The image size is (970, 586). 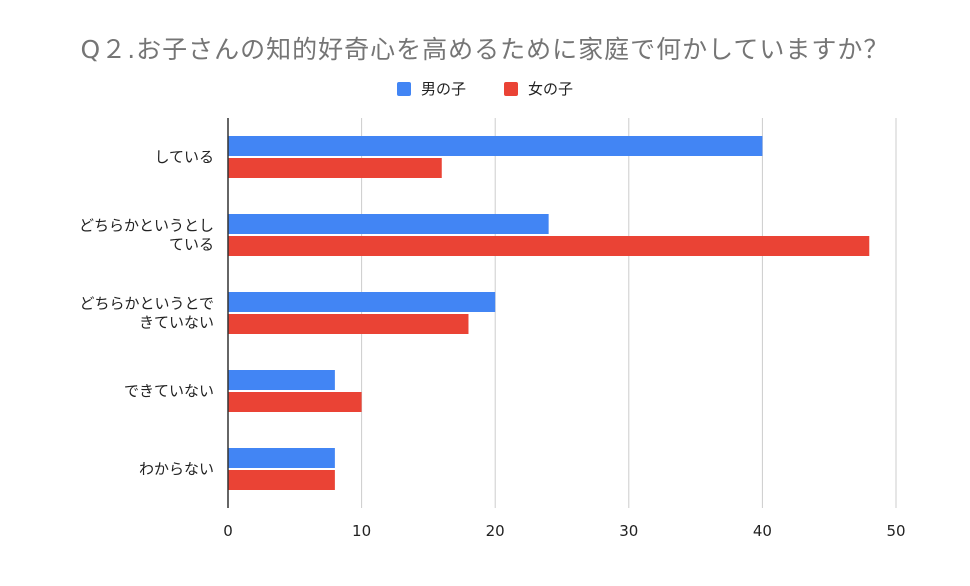 I want to click on legend-item-boys: 男の子, so click(x=431, y=88).